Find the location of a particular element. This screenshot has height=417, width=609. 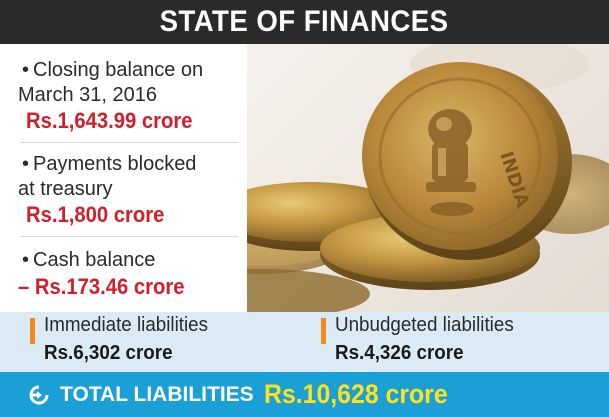

arrow-circle-icon is located at coordinates (39, 394).